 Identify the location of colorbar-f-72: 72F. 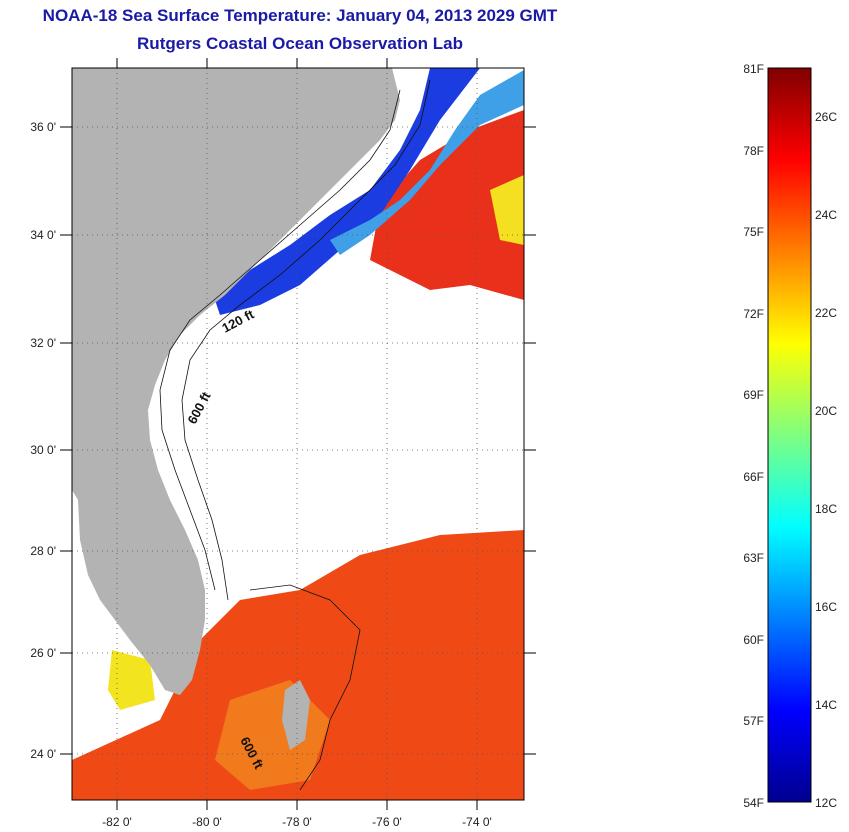
(753, 314).